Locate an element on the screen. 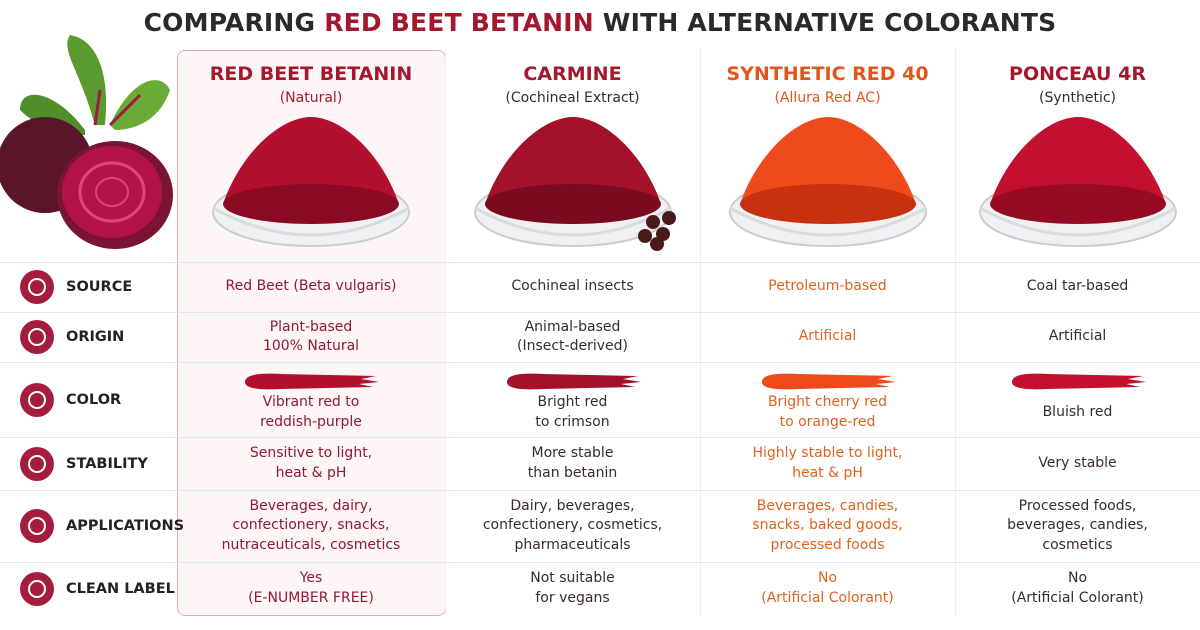 This screenshot has height=630, width=1200. cell-text: to orange-red is located at coordinates (827, 421).